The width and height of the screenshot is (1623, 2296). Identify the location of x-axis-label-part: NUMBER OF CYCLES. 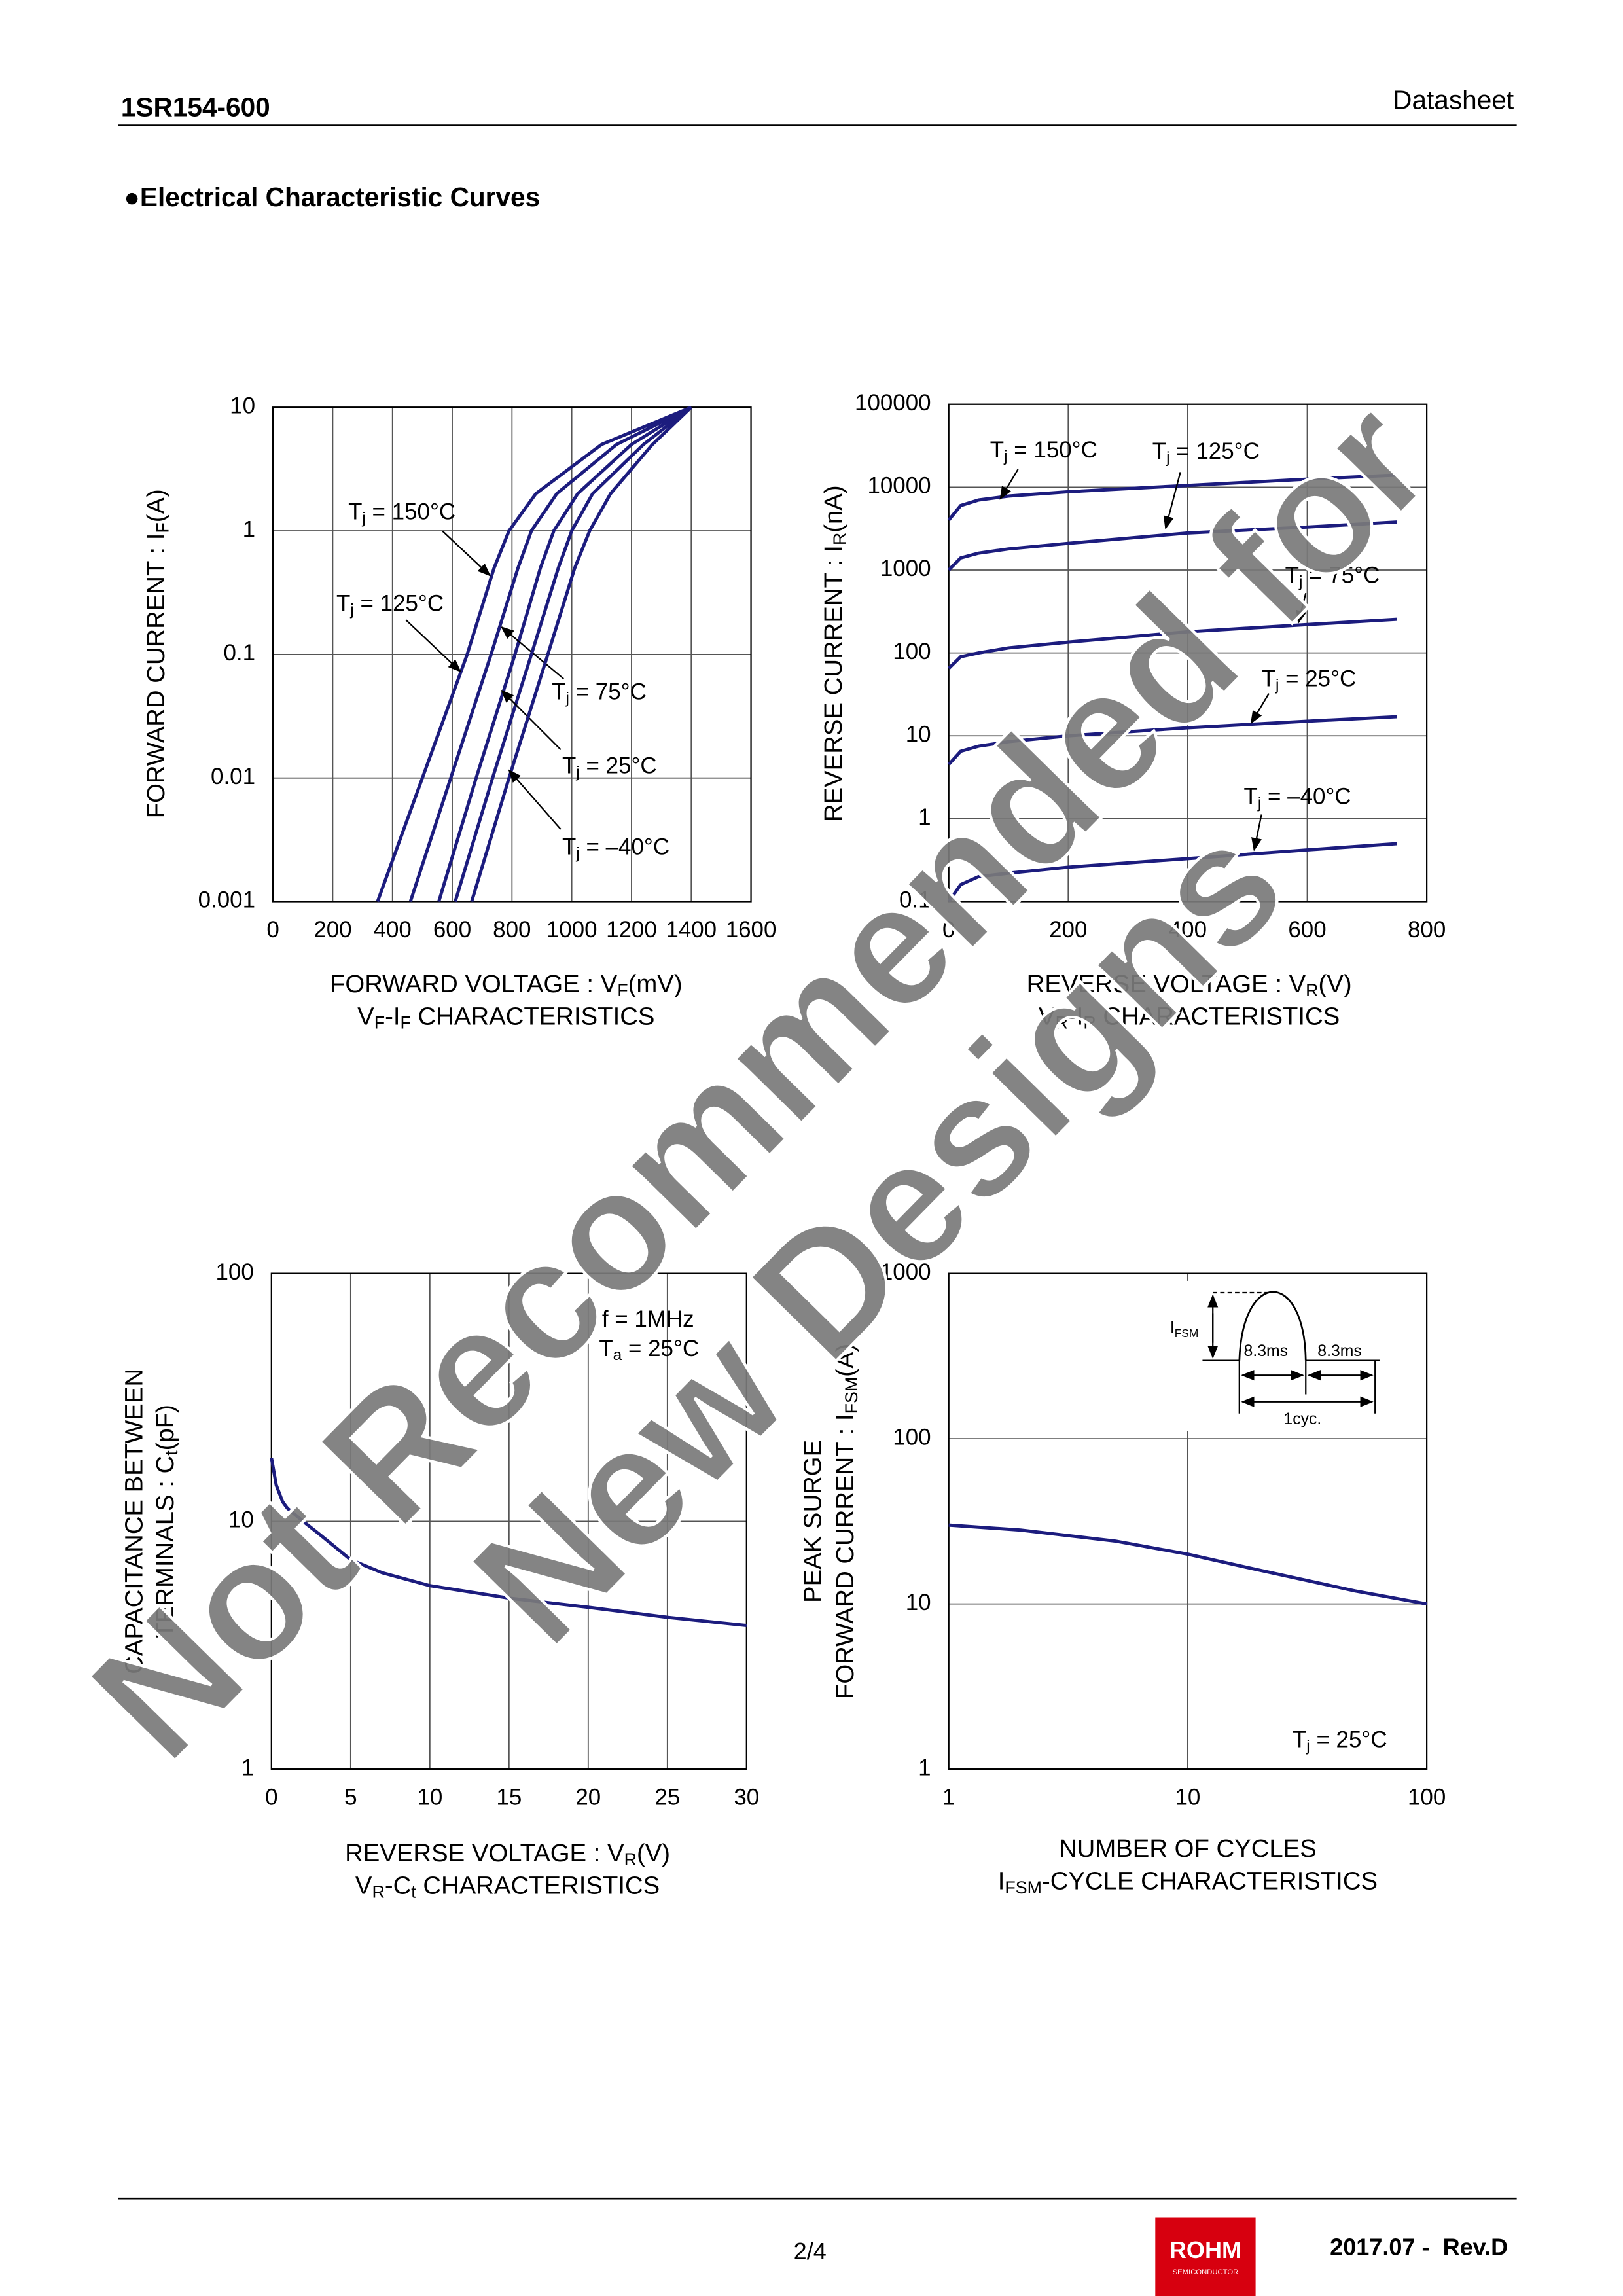
(1188, 1849).